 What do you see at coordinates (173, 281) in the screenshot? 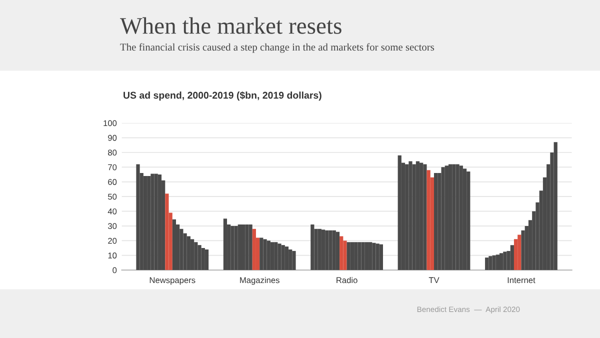
I see `x-tick-label: Newspapers` at bounding box center [173, 281].